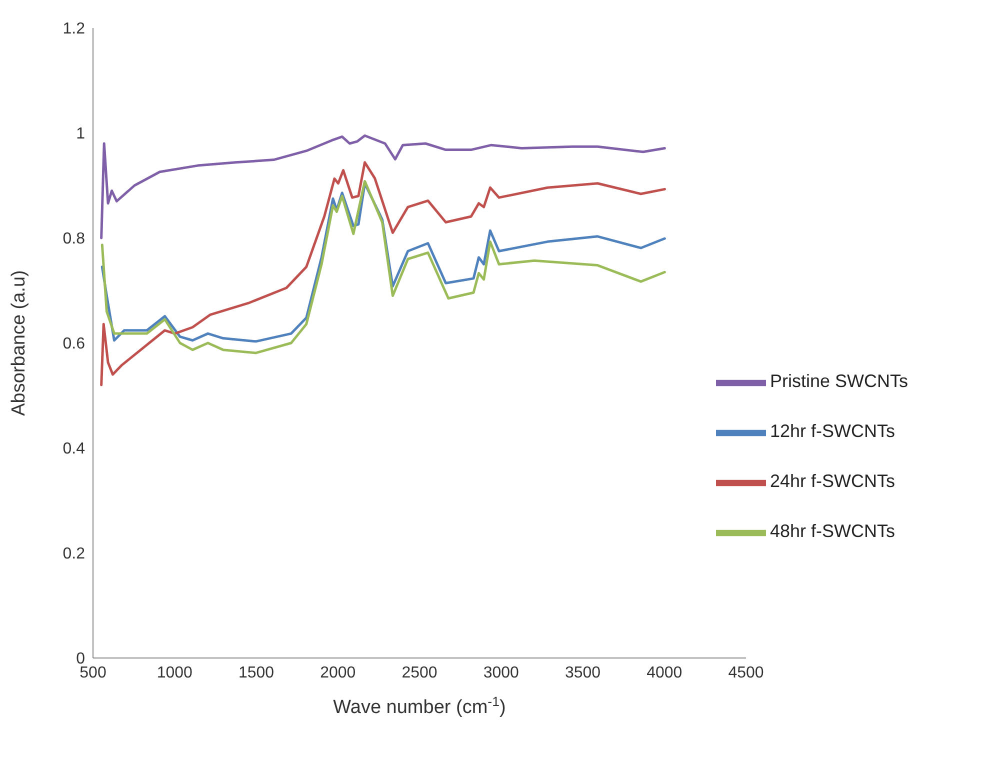 The width and height of the screenshot is (990, 759). What do you see at coordinates (664, 673) in the screenshot?
I see `x-tick-label: 4000` at bounding box center [664, 673].